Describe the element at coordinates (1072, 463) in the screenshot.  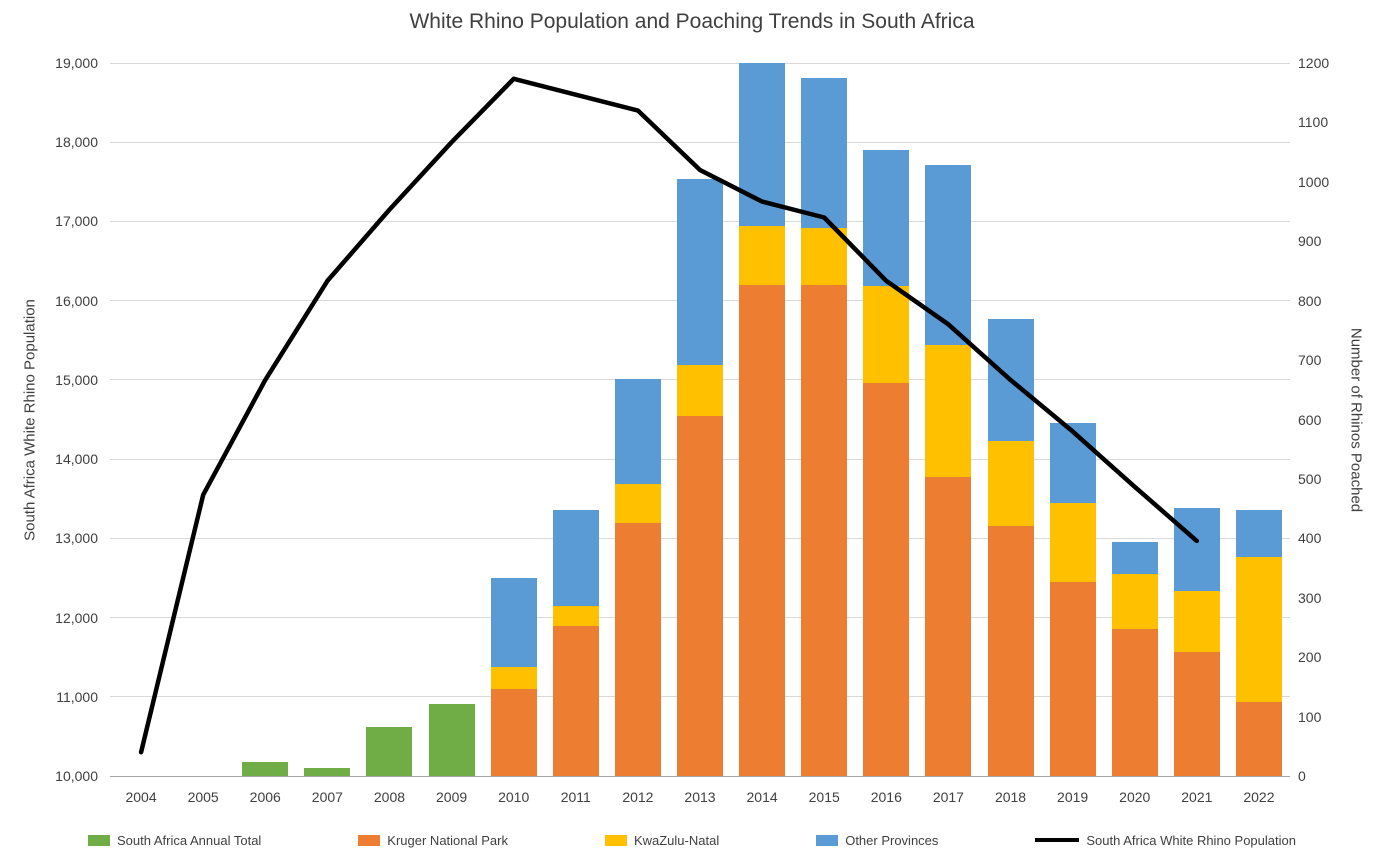
I see `bar-segment-other-provinces-2019` at that location.